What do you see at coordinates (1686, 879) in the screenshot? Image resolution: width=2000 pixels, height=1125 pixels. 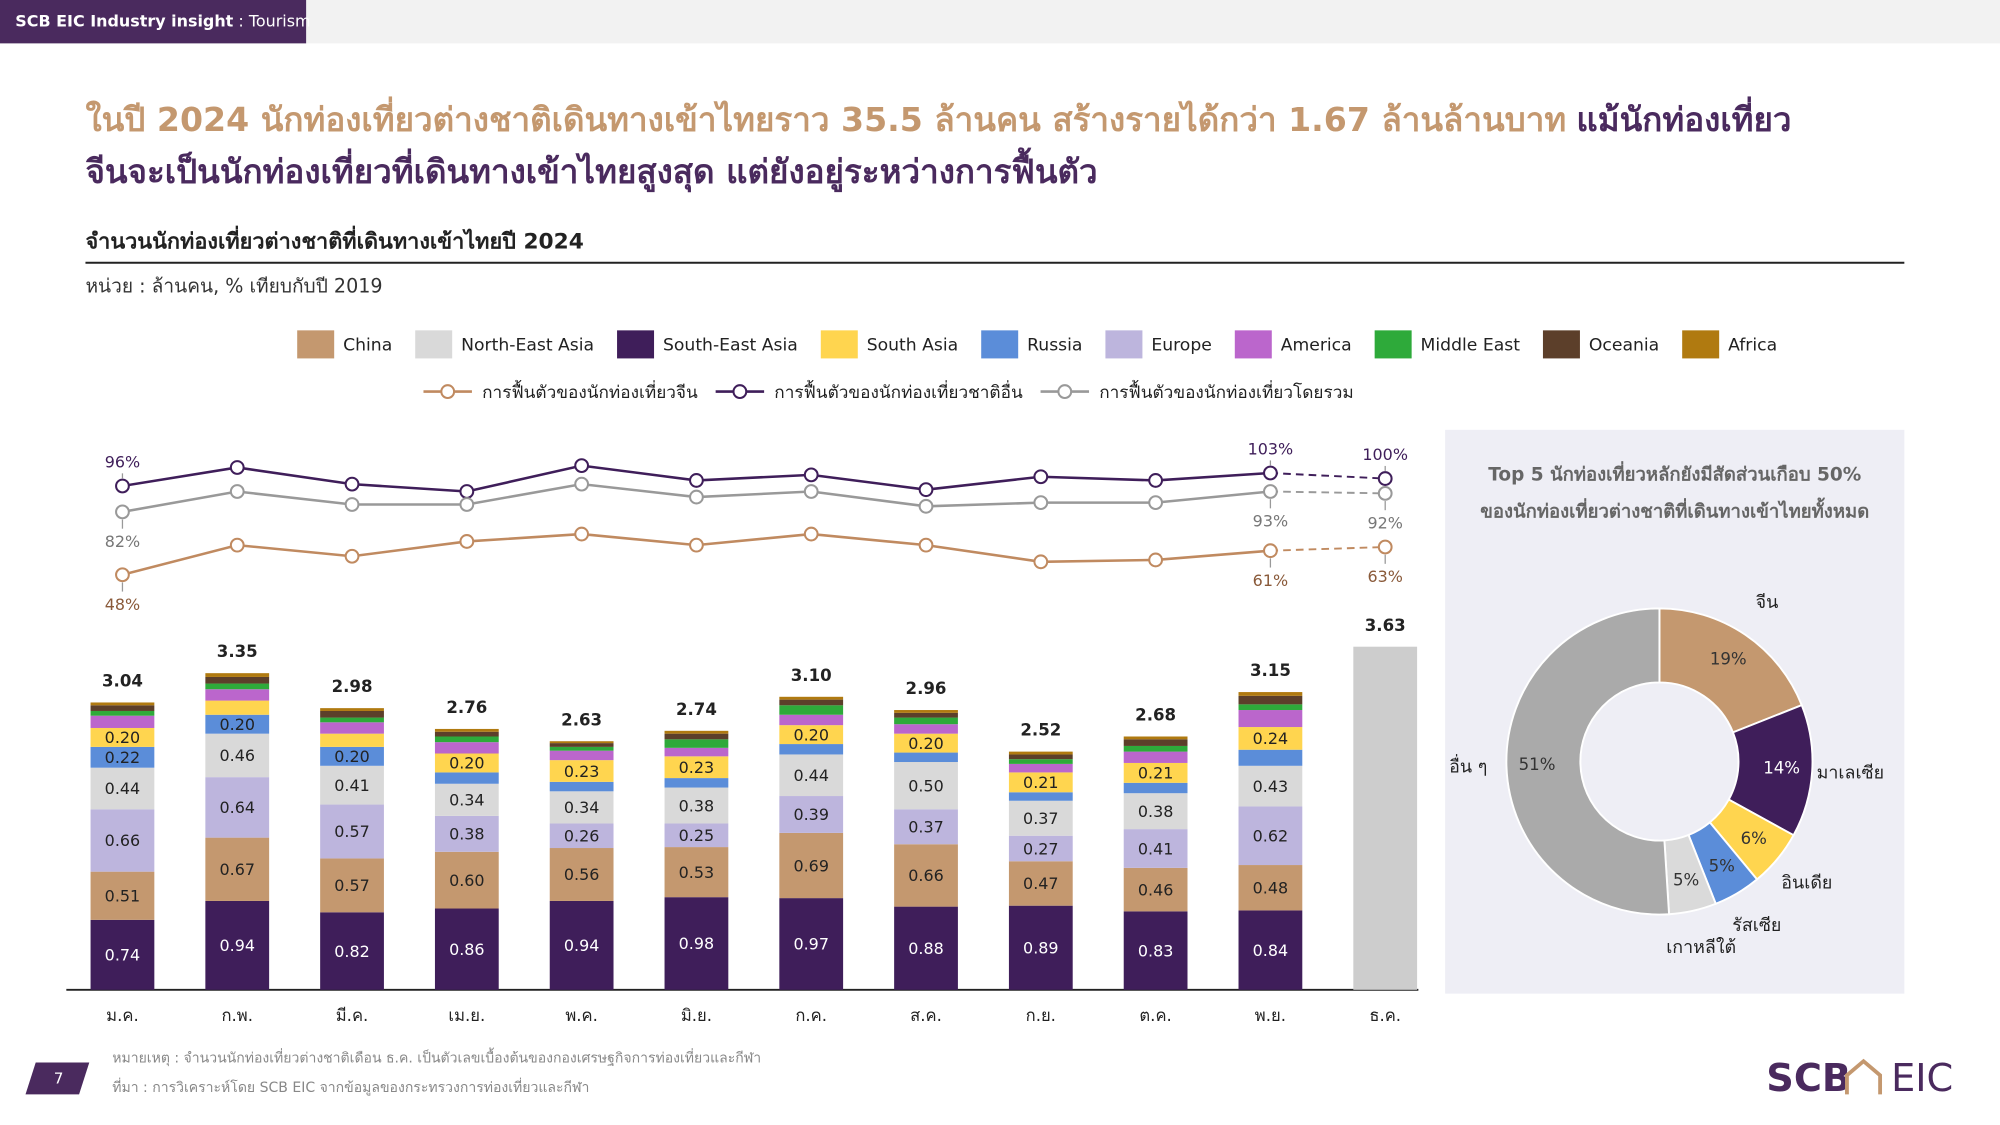 I see `donut-value-label: 5%` at bounding box center [1686, 879].